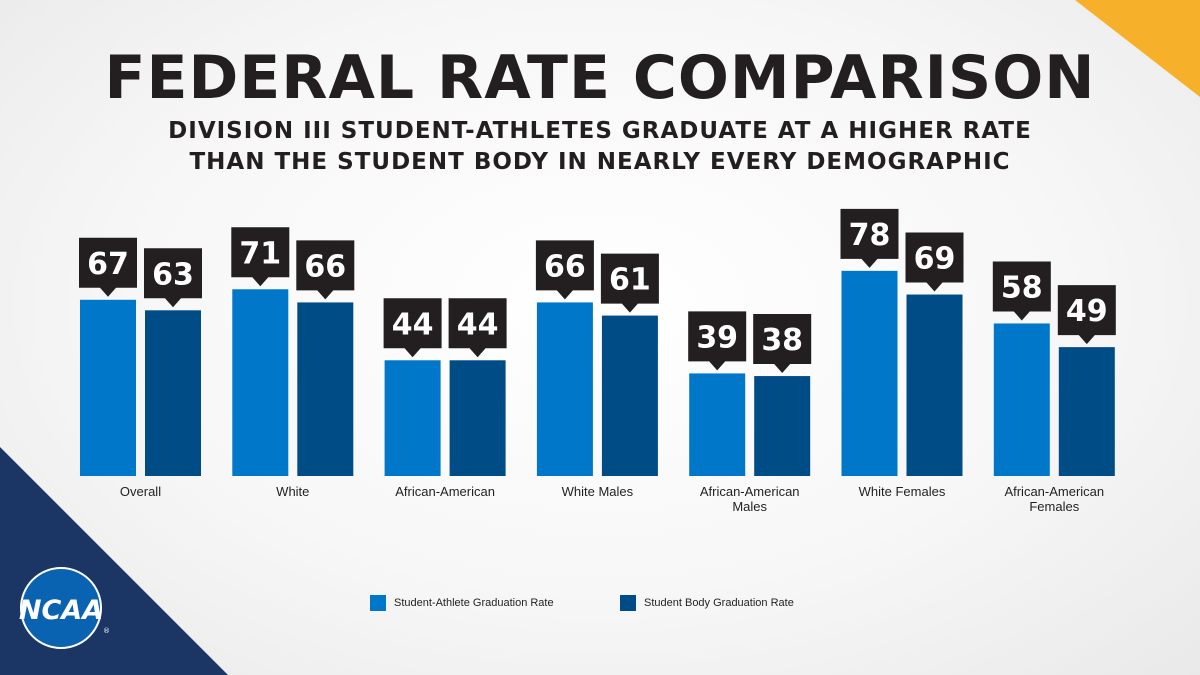  I want to click on ncaa-logo-icon: NCAA ®, so click(64, 608).